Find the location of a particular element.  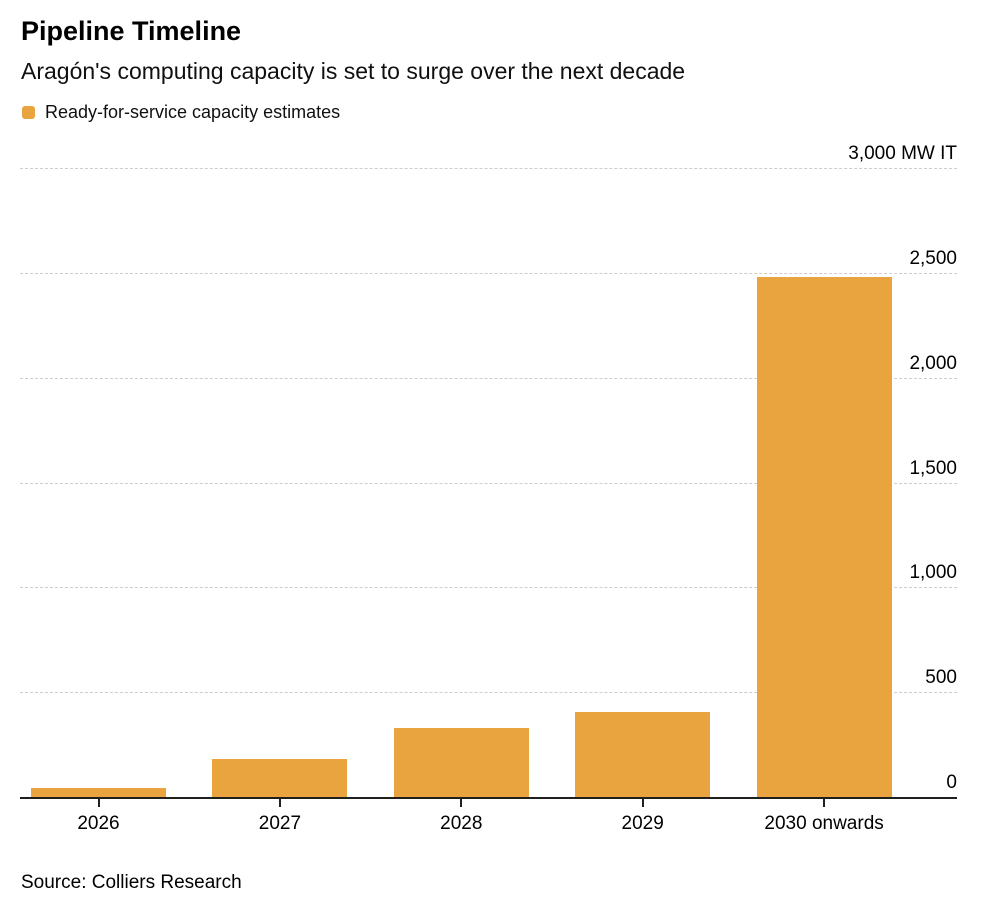

x-axis-tick-label: 2026 is located at coordinates (98, 823).